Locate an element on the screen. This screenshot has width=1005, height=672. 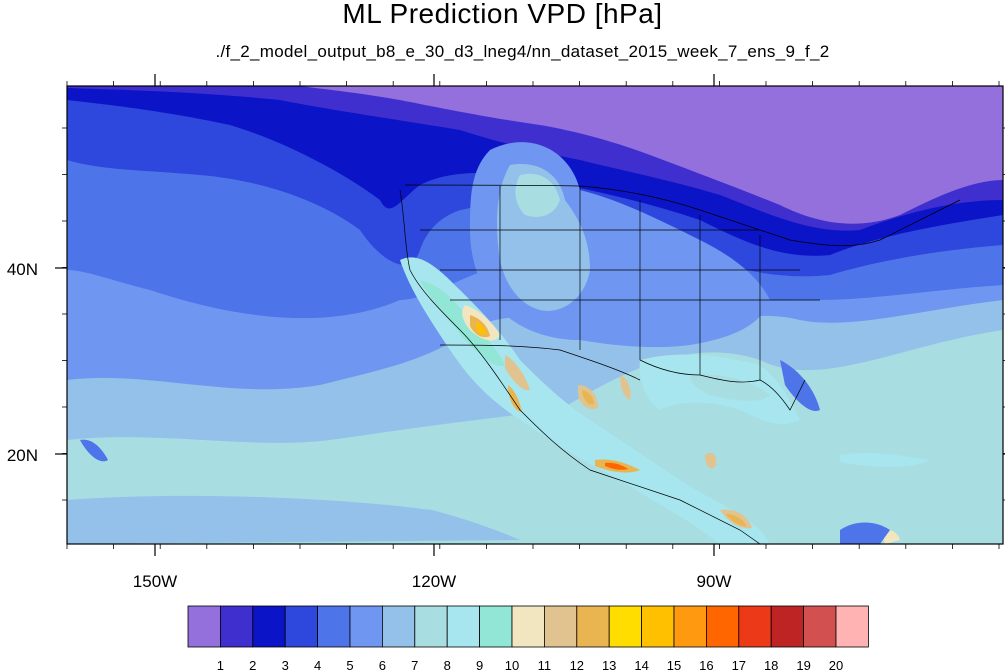
colorbar-label: 4 is located at coordinates (317, 665).